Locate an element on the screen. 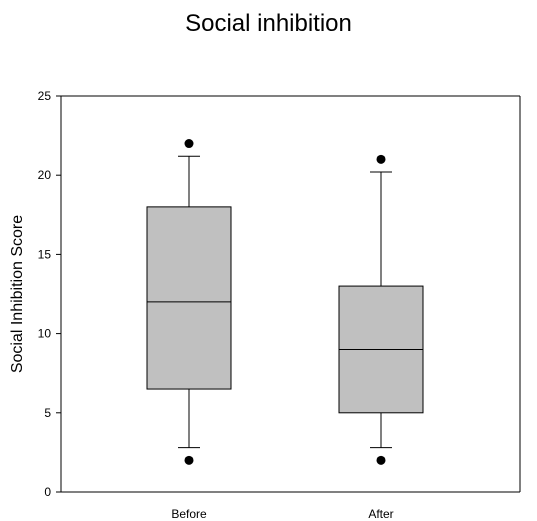 This screenshot has width=537, height=521. y-tick-label: 15 is located at coordinates (45, 254).